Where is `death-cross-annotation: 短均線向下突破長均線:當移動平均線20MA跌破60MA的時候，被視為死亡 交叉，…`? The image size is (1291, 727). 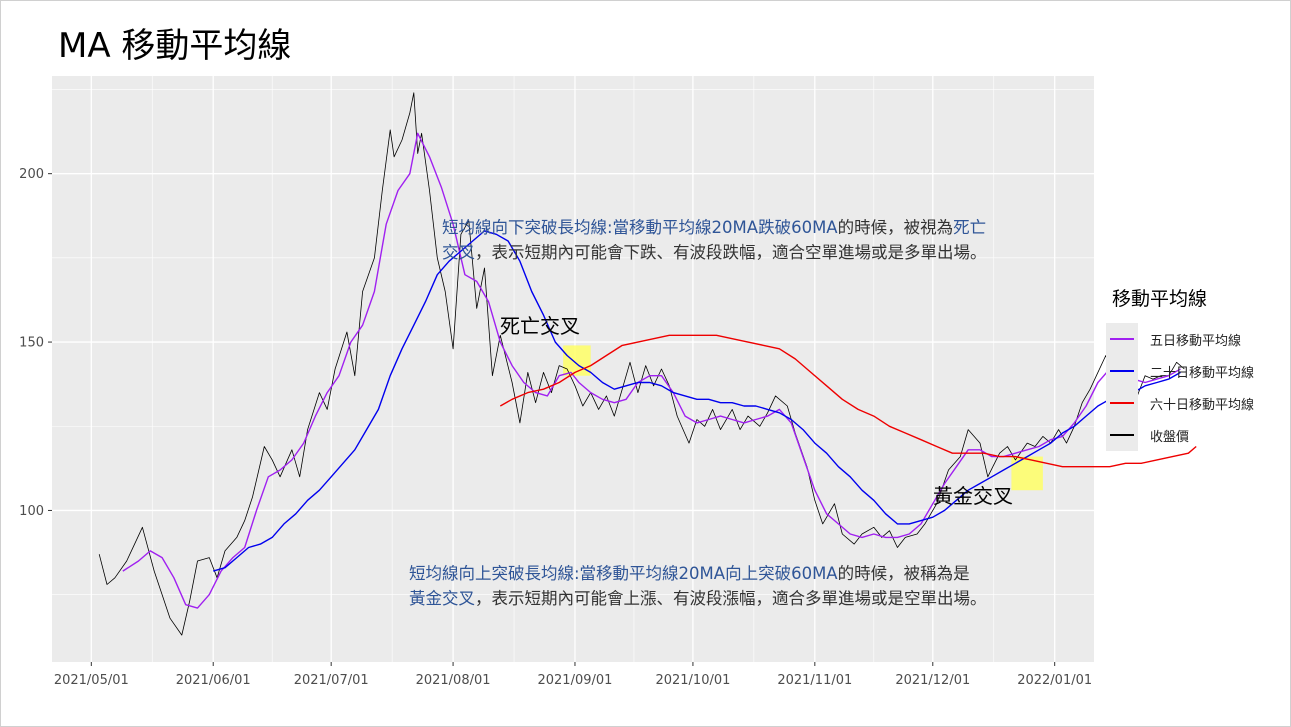
death-cross-annotation: 短均線向下突破長均線:當移動平均線20MA跌破60MA的時候，被視為死亡 交叉，… is located at coordinates (714, 240).